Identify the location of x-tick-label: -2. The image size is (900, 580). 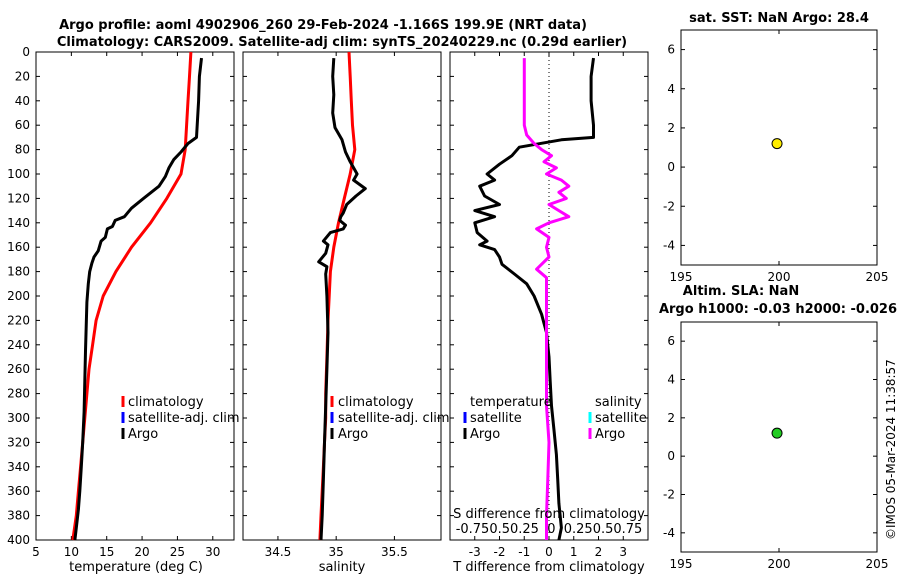
(500, 552).